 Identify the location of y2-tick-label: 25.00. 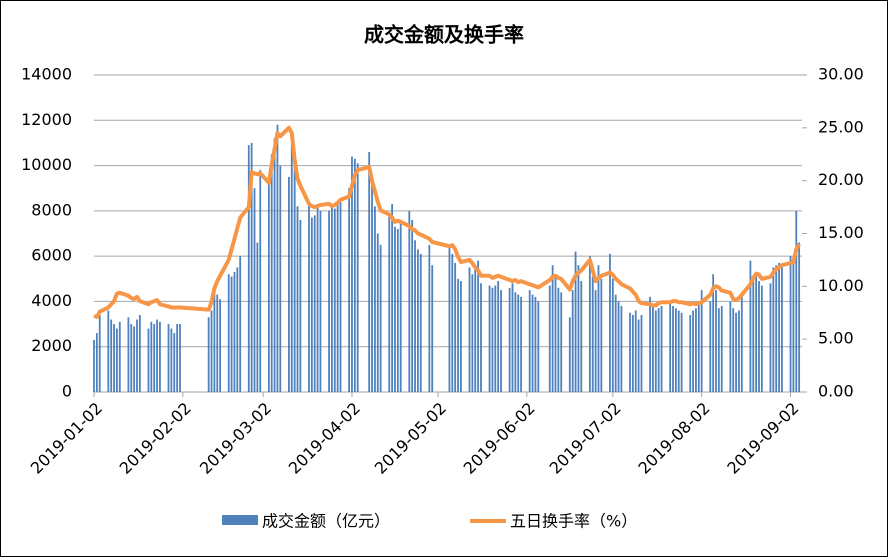
(841, 126).